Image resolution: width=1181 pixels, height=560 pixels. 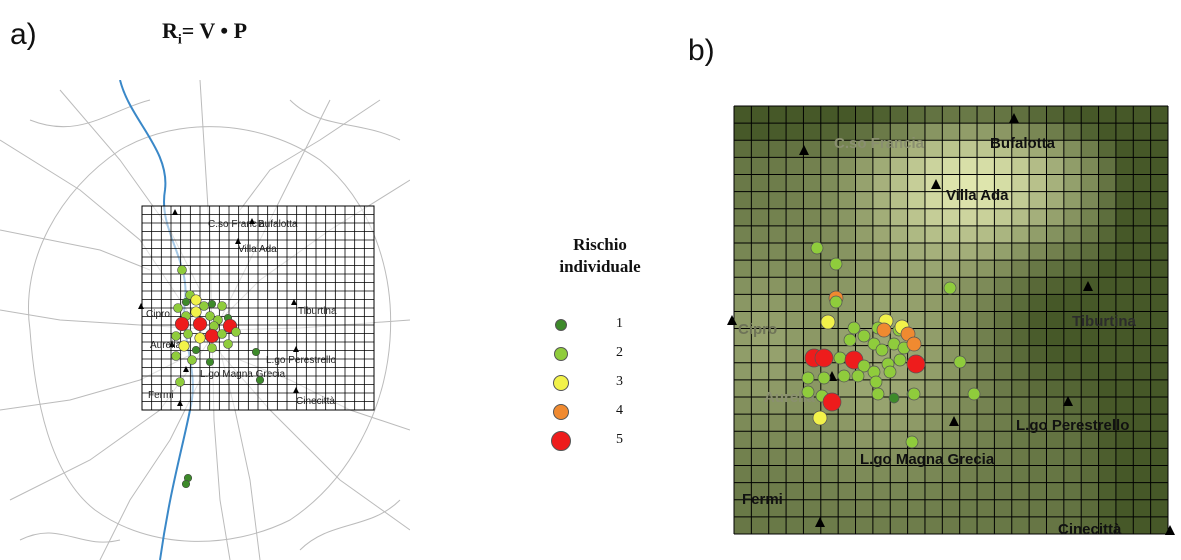 I want to click on legend-row: 2, so click(x=600, y=353).